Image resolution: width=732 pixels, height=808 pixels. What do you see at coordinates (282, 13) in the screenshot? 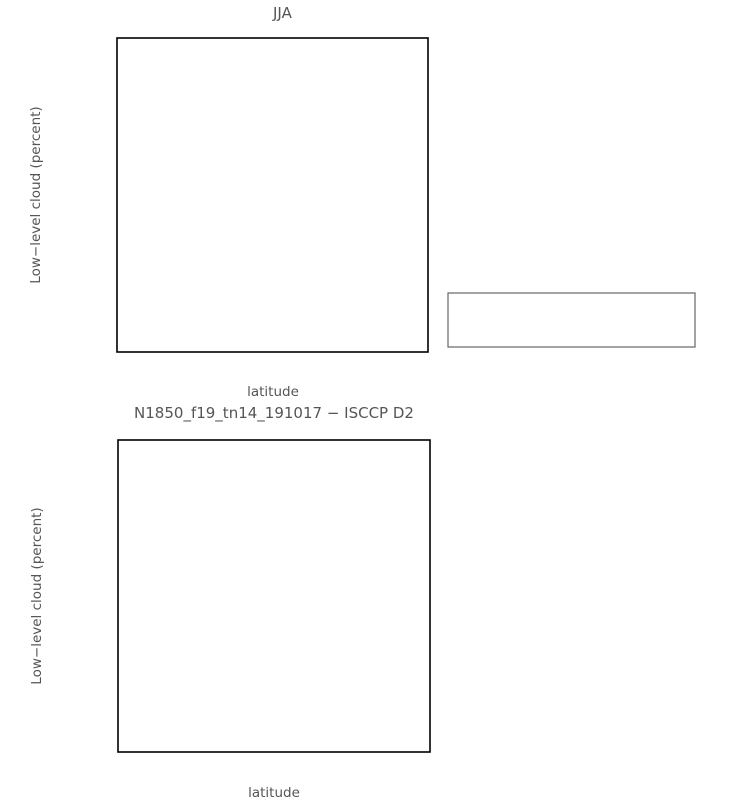
I see `top-panel-title: JJA` at bounding box center [282, 13].